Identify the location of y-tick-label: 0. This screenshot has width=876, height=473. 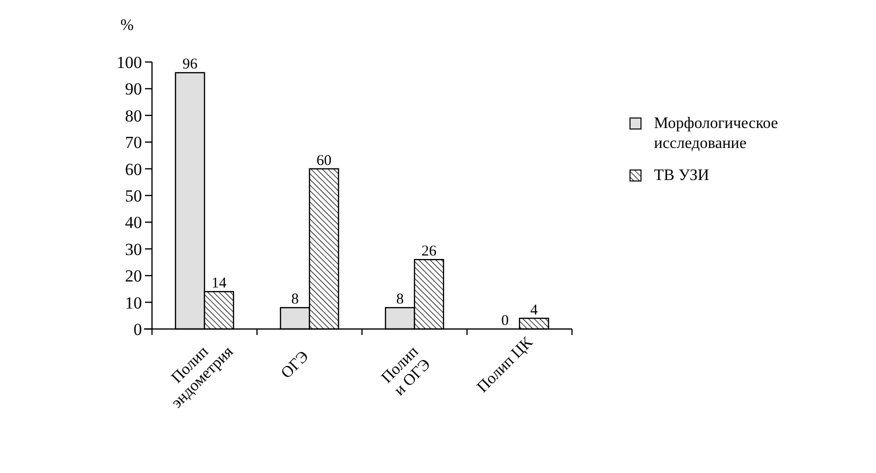
(138, 329).